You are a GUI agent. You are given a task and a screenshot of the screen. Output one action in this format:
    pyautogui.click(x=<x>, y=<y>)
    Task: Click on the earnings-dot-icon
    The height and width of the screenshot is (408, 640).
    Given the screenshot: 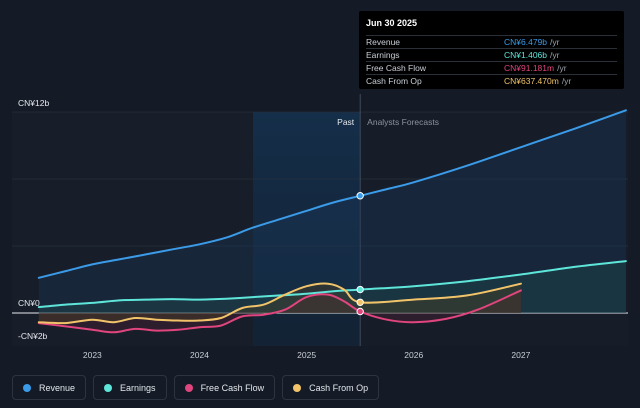 What is the action you would take?
    pyautogui.click(x=108, y=387)
    